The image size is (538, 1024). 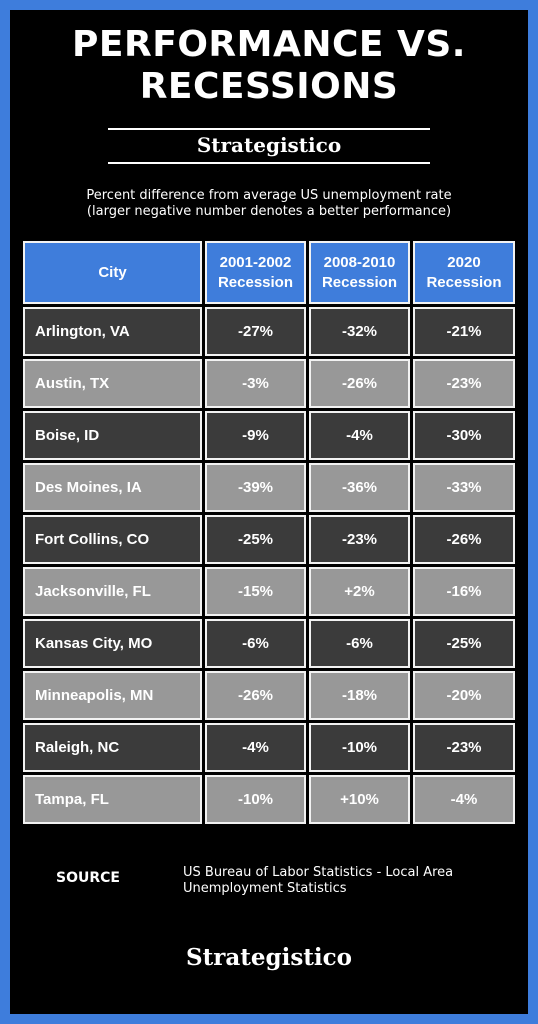 I want to click on value-cell: -18%, so click(x=359, y=695).